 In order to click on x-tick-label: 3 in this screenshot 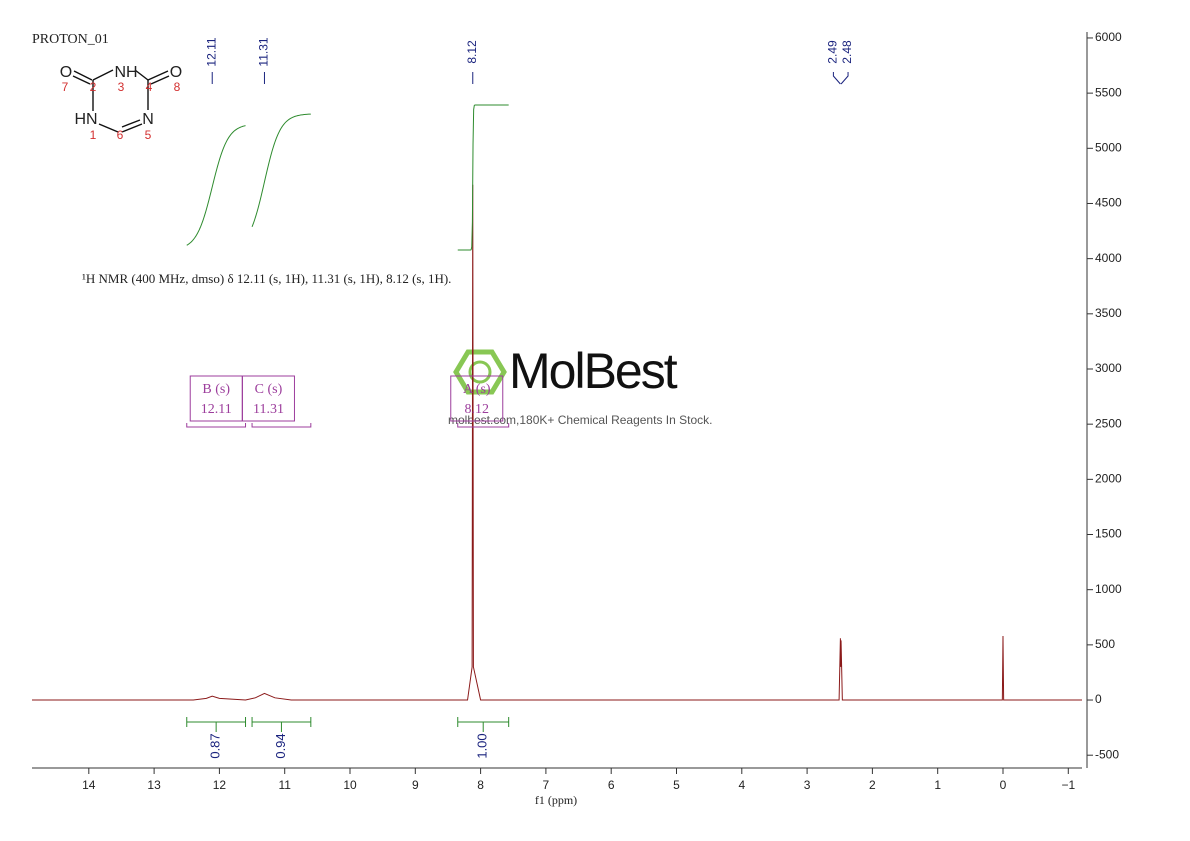, I will do `click(807, 785)`.